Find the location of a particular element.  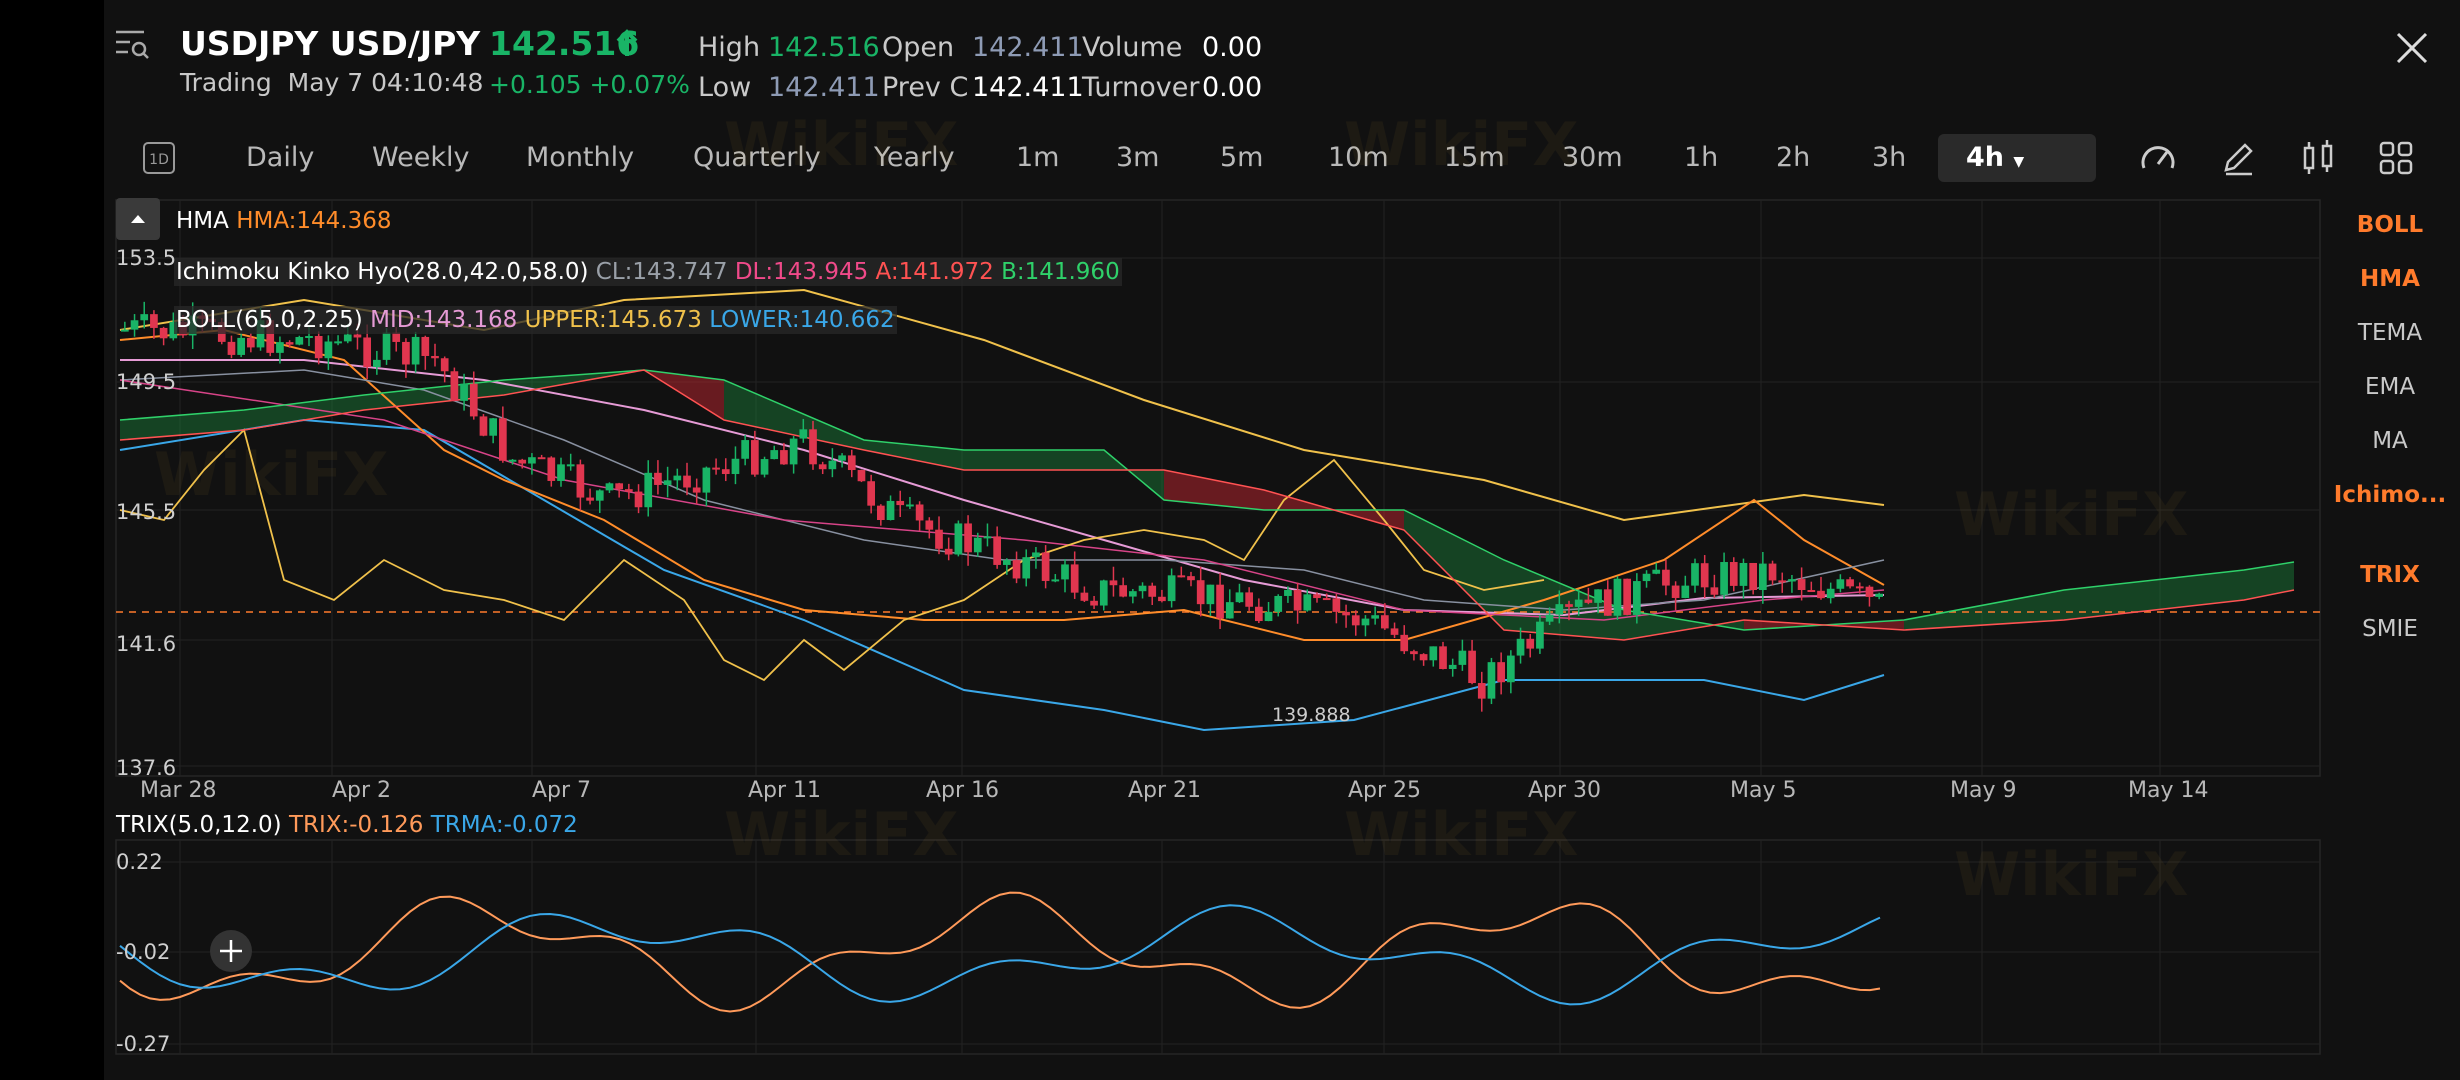

day-icon-text: 1D is located at coordinates (159, 160).